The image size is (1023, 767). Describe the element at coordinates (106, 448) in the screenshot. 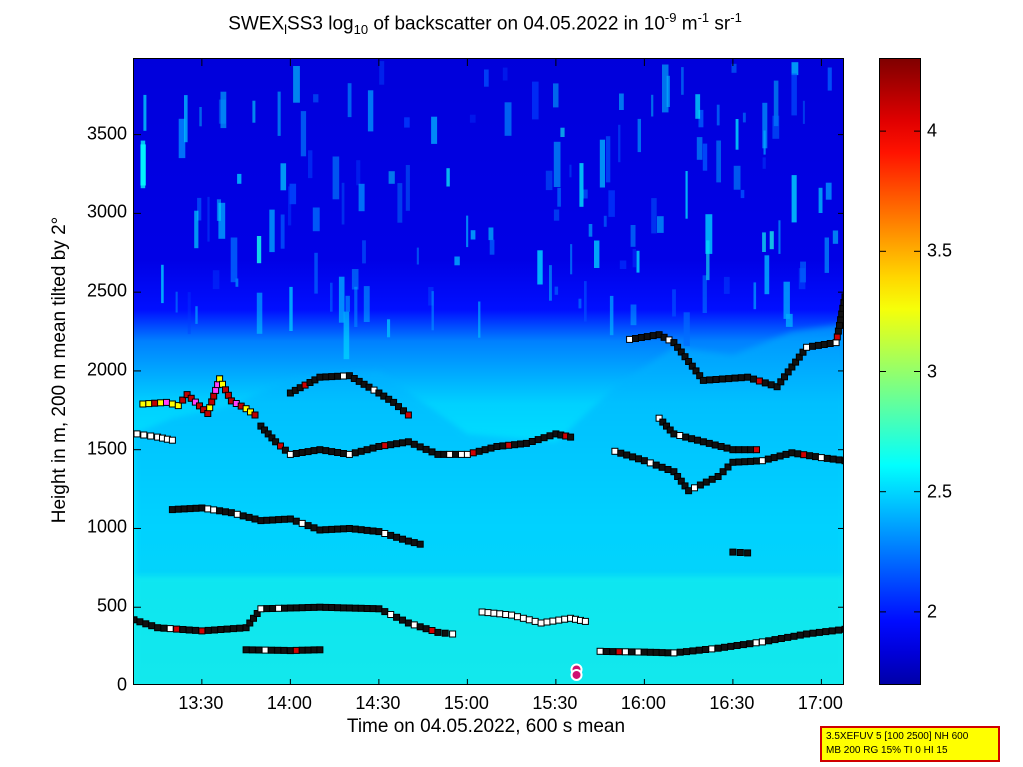

I see `y-tick-label: 1500` at that location.